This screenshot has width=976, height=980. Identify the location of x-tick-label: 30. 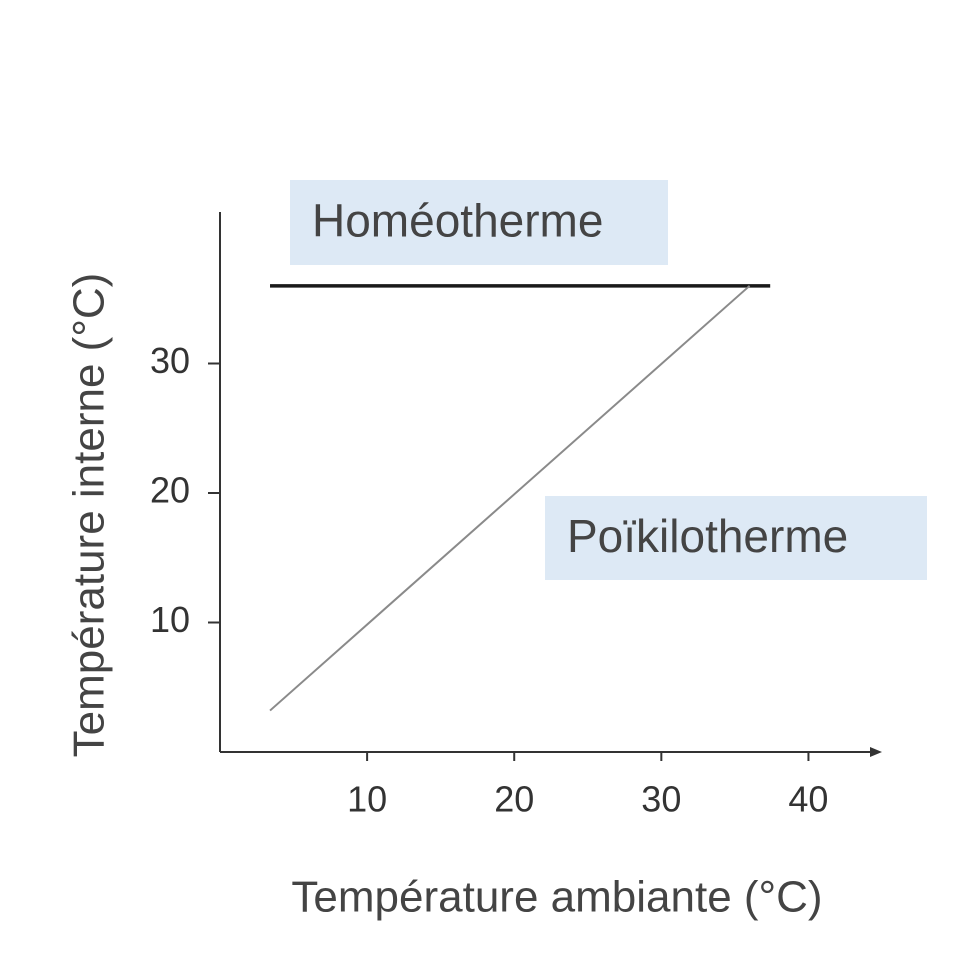
(661, 799).